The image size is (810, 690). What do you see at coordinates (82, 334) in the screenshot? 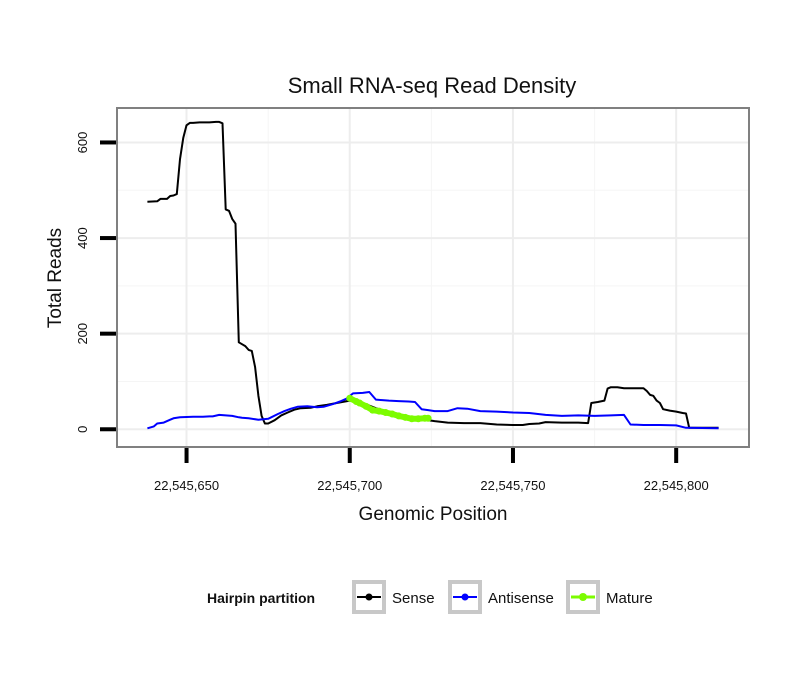
I see `y-tick-label: 200` at bounding box center [82, 334].